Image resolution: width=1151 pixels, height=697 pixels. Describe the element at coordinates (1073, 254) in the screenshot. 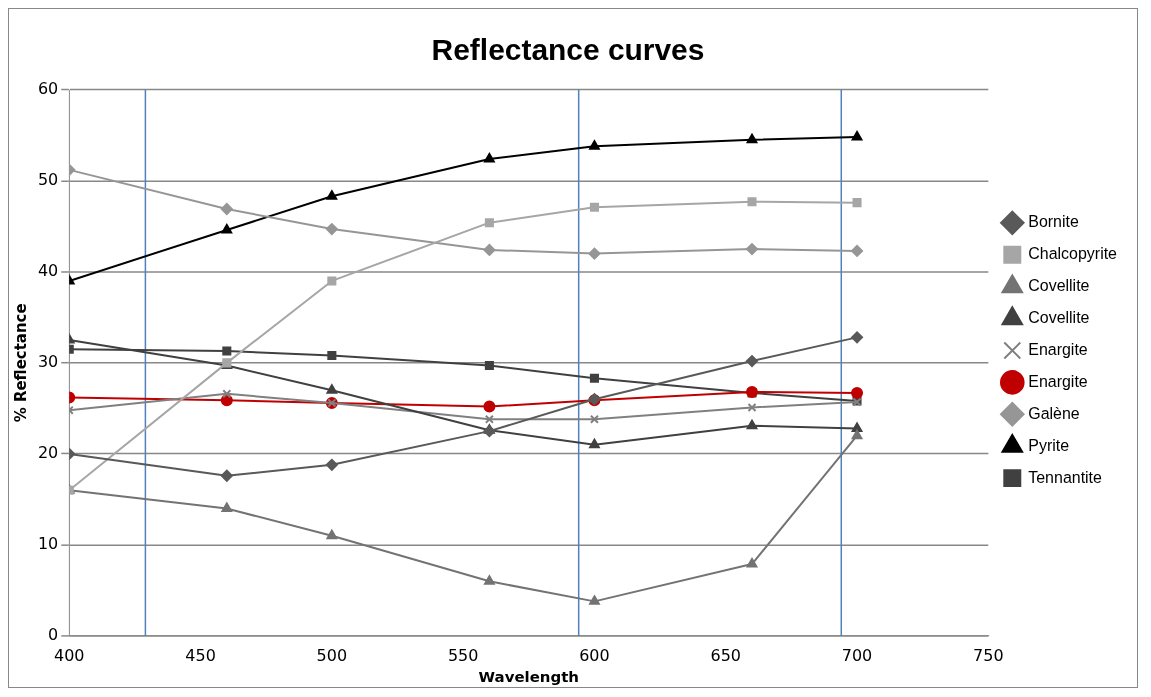

I see `legend-label: Chalcopyrite` at that location.